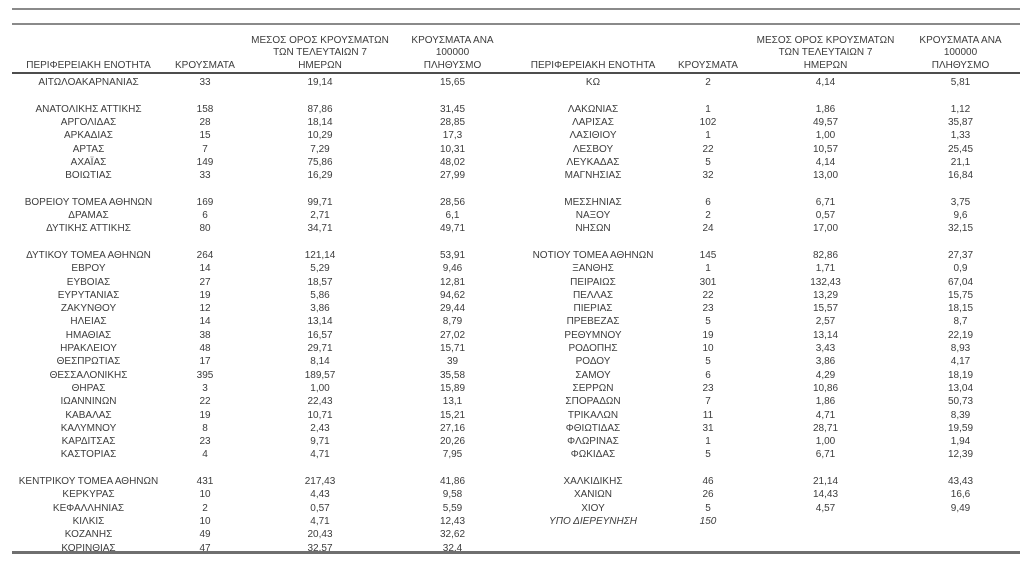 This screenshot has width=1024, height=572. What do you see at coordinates (593, 52) in the screenshot?
I see `header-region-column: ΠΕΡΙΦΕΡΕΙΑΚΗ ΕΝΟΤΗΤΑ` at bounding box center [593, 52].